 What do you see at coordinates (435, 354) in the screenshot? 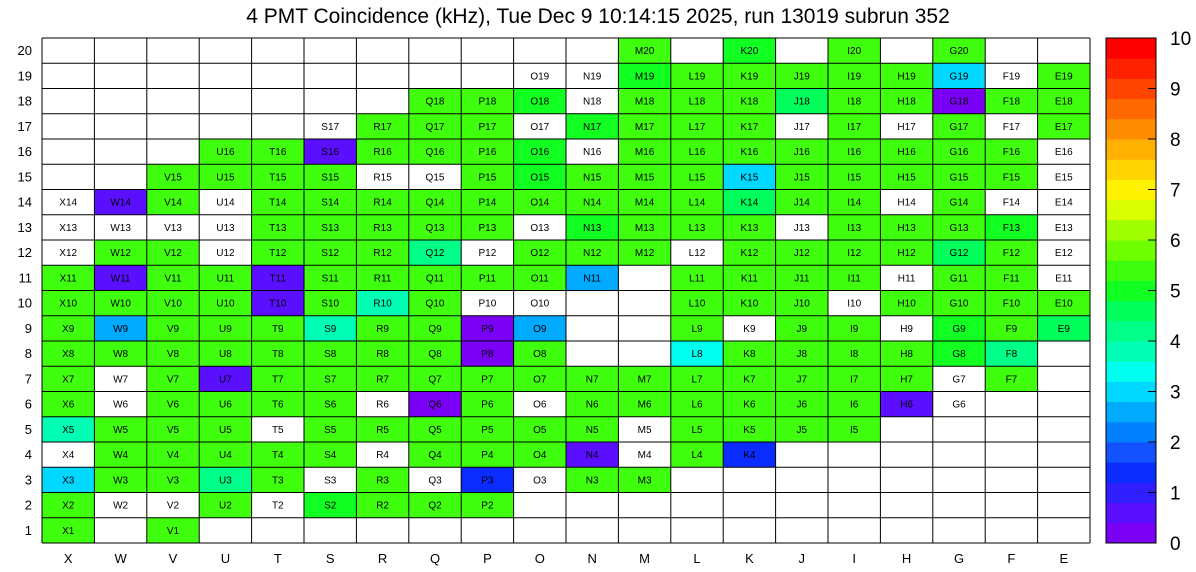
I see `heatmap-cell-q8` at bounding box center [435, 354].